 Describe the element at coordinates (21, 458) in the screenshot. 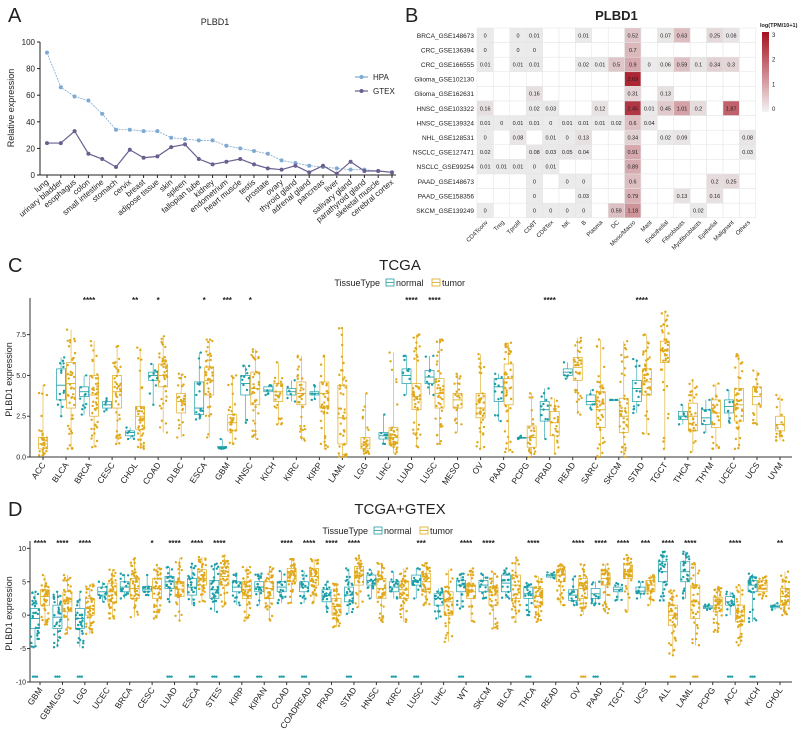

I see `y-tick-label: 0.0` at that location.